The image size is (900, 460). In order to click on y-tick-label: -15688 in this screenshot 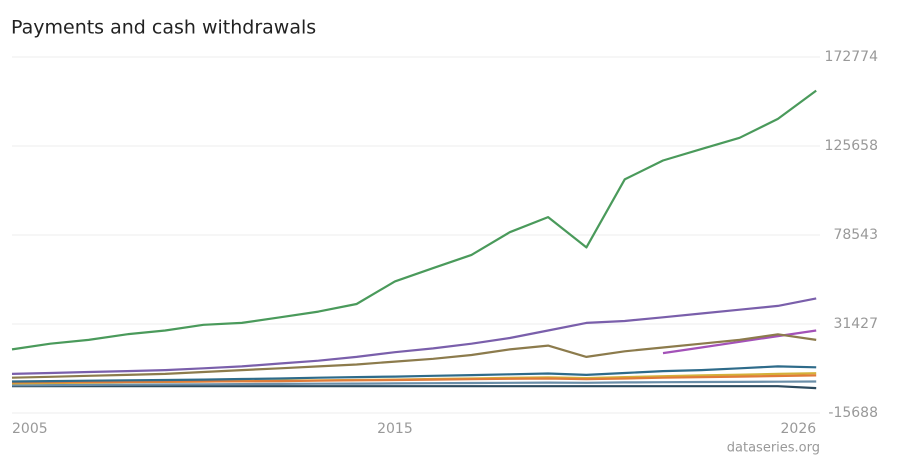, I will do `click(853, 413)`.